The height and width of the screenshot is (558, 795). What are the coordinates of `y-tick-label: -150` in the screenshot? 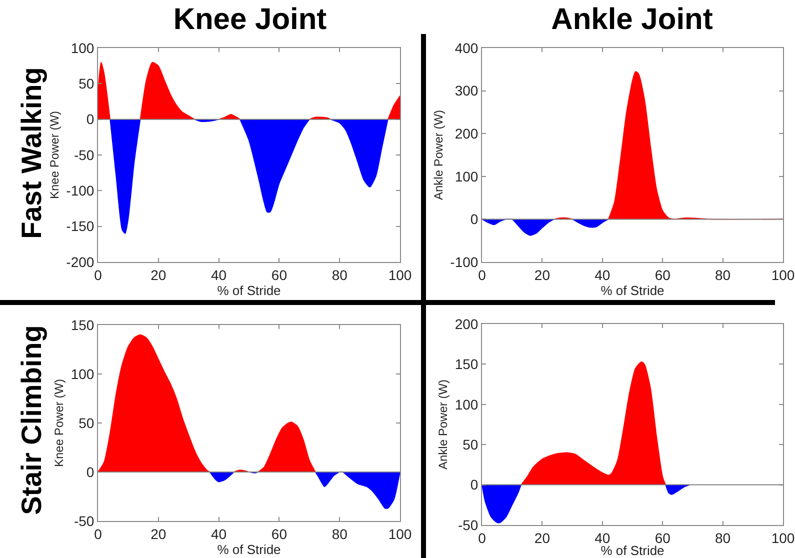 It's located at (80, 226).